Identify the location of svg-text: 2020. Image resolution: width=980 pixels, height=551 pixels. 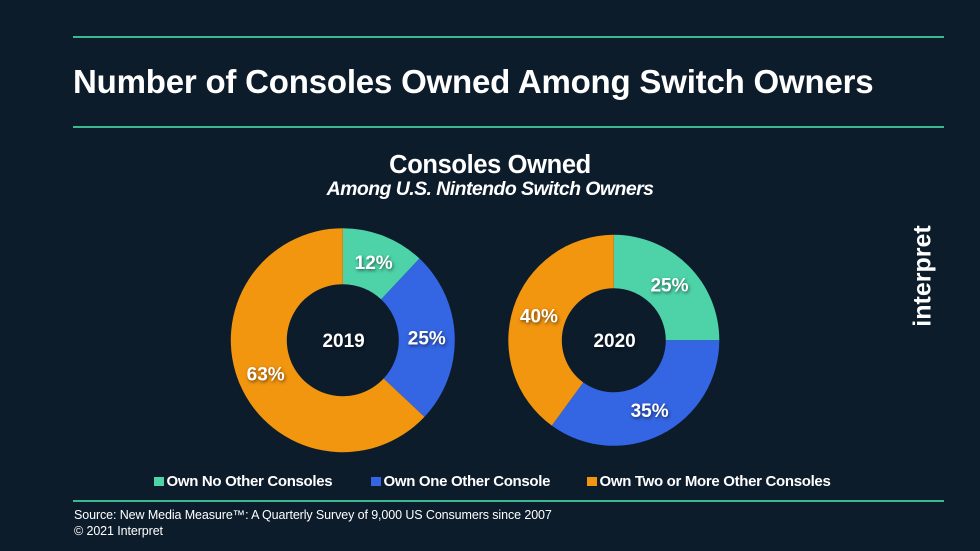
(614, 341).